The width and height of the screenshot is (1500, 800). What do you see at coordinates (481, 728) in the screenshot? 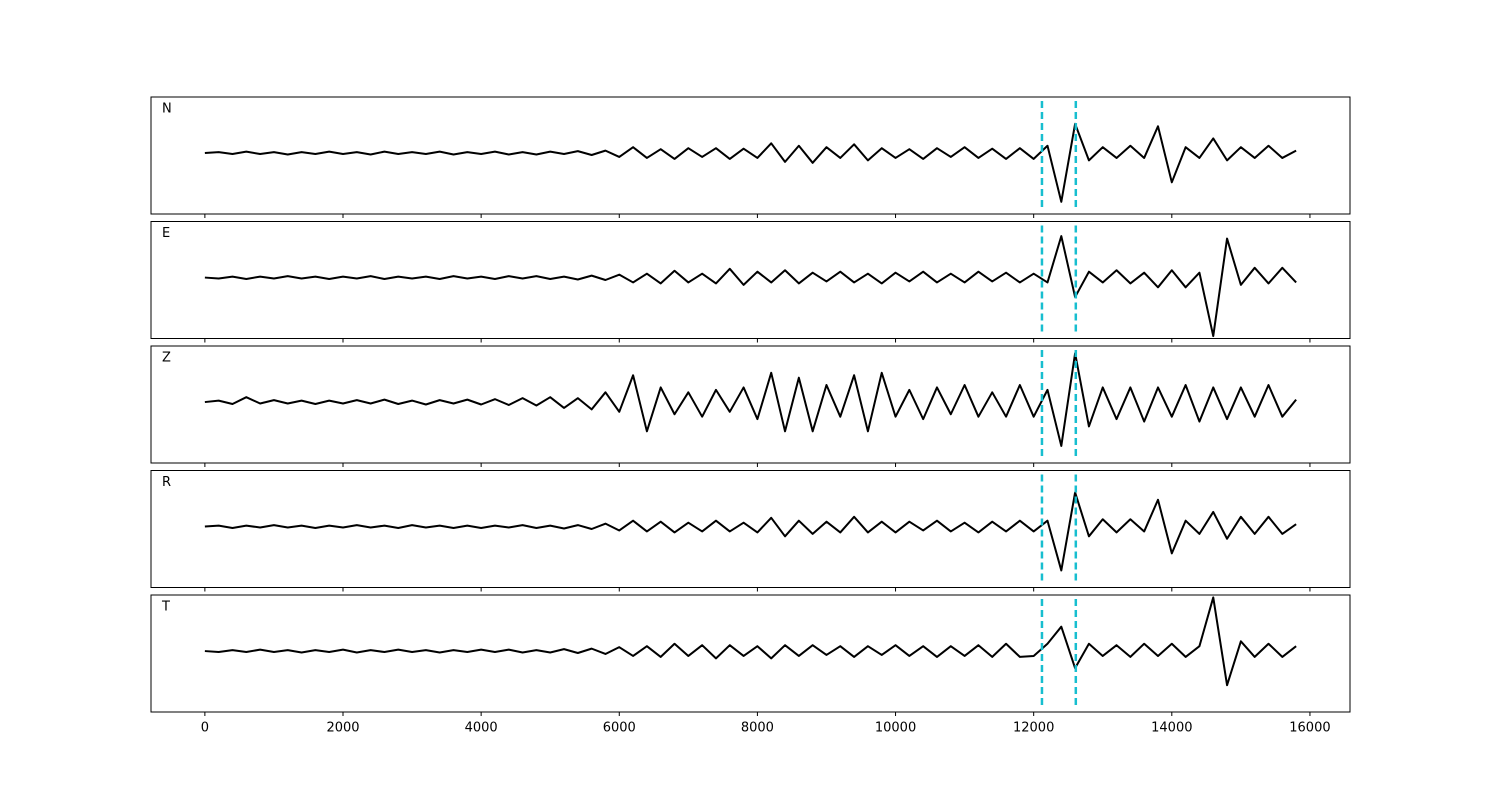
I see `x-tick-label: 4000` at bounding box center [481, 728].